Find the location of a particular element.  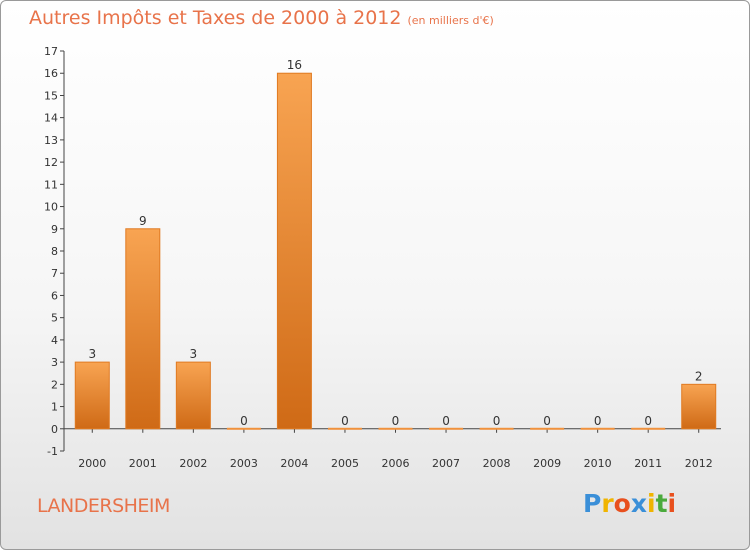

y-tick-label: 6 is located at coordinates (54, 295).